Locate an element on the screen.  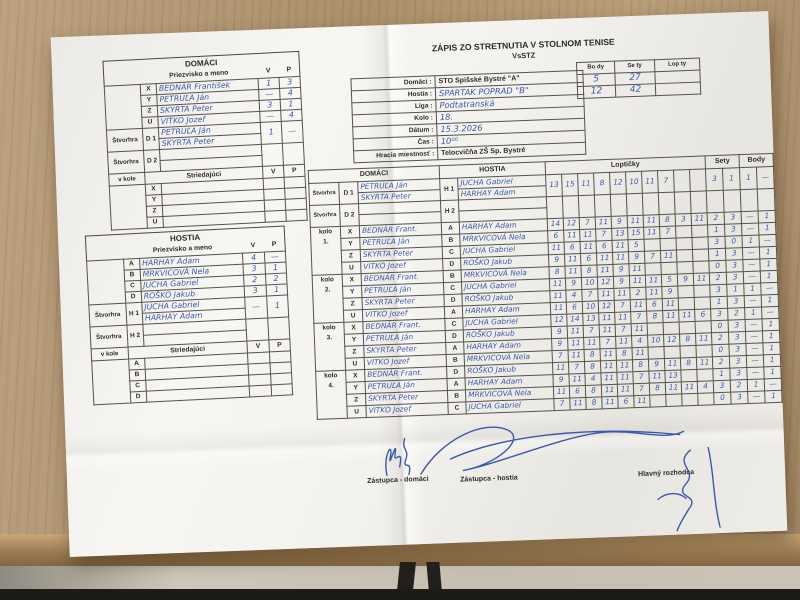
home-position: Y is located at coordinates (356, 388).